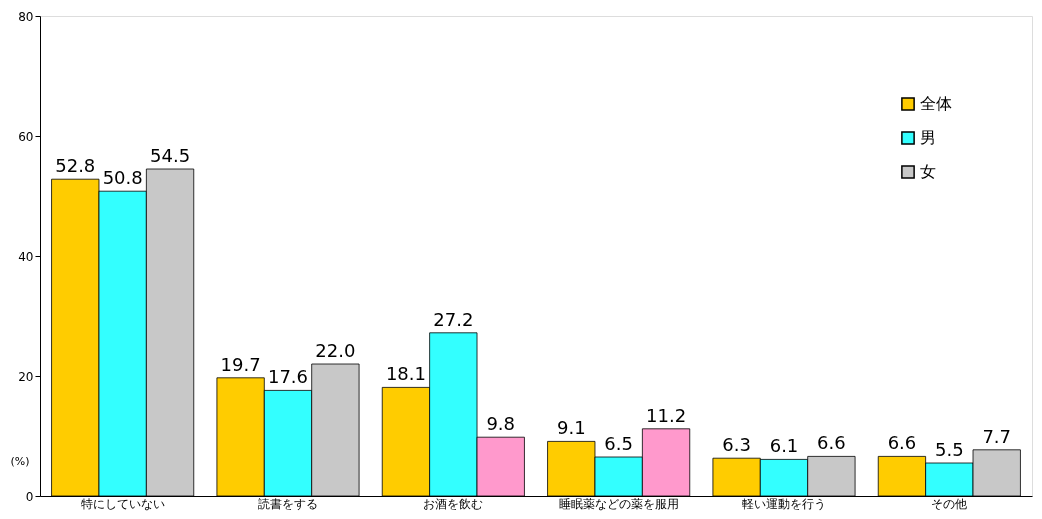 The image size is (1042, 519). Describe the element at coordinates (736, 445) in the screenshot. I see `data-label: 6.3` at that location.